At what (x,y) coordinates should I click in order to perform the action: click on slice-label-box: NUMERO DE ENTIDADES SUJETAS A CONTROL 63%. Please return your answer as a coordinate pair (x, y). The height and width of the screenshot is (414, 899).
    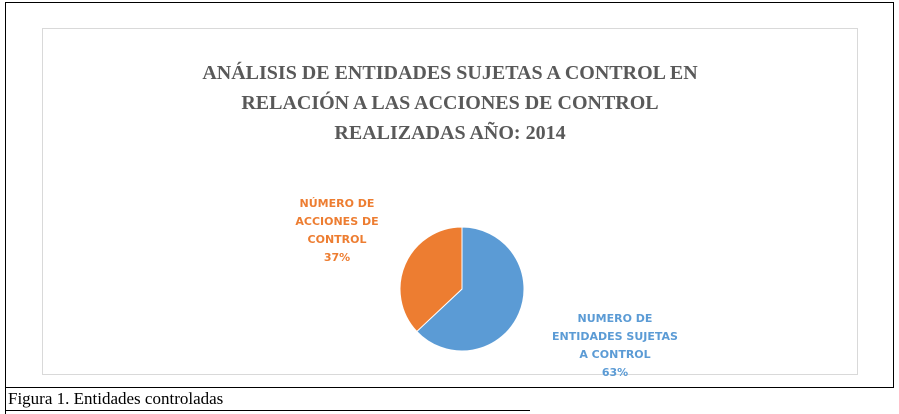
    Looking at the image, I should click on (615, 346).